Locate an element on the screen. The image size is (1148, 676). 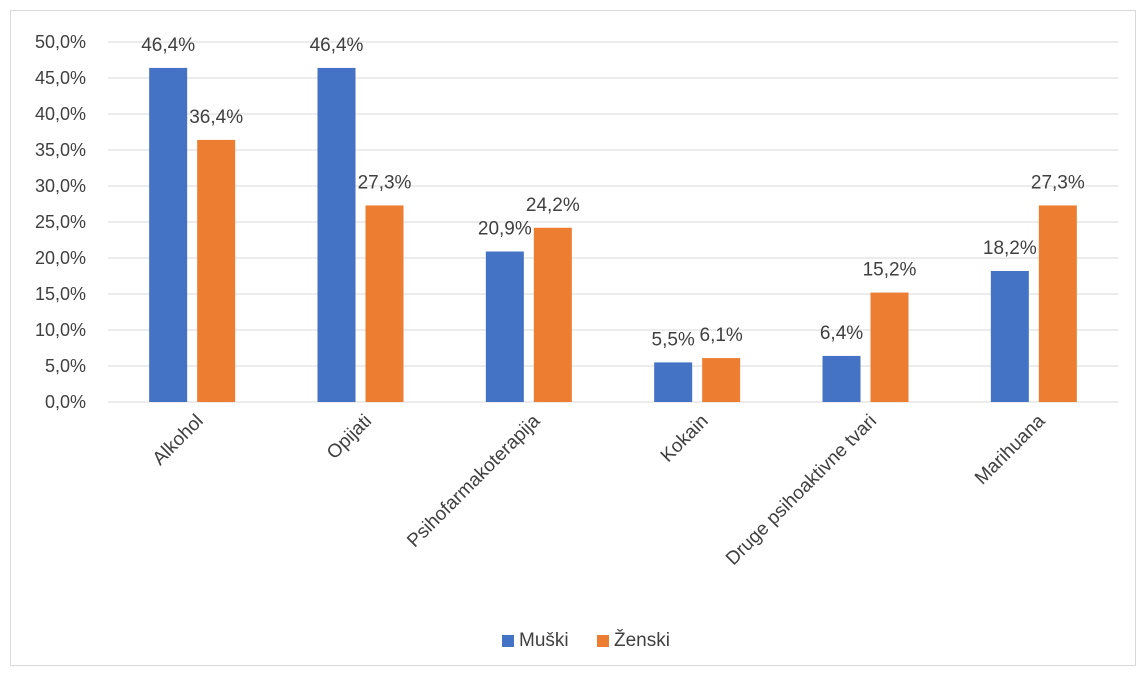
y-tick-label: 45,0% is located at coordinates (60, 78).